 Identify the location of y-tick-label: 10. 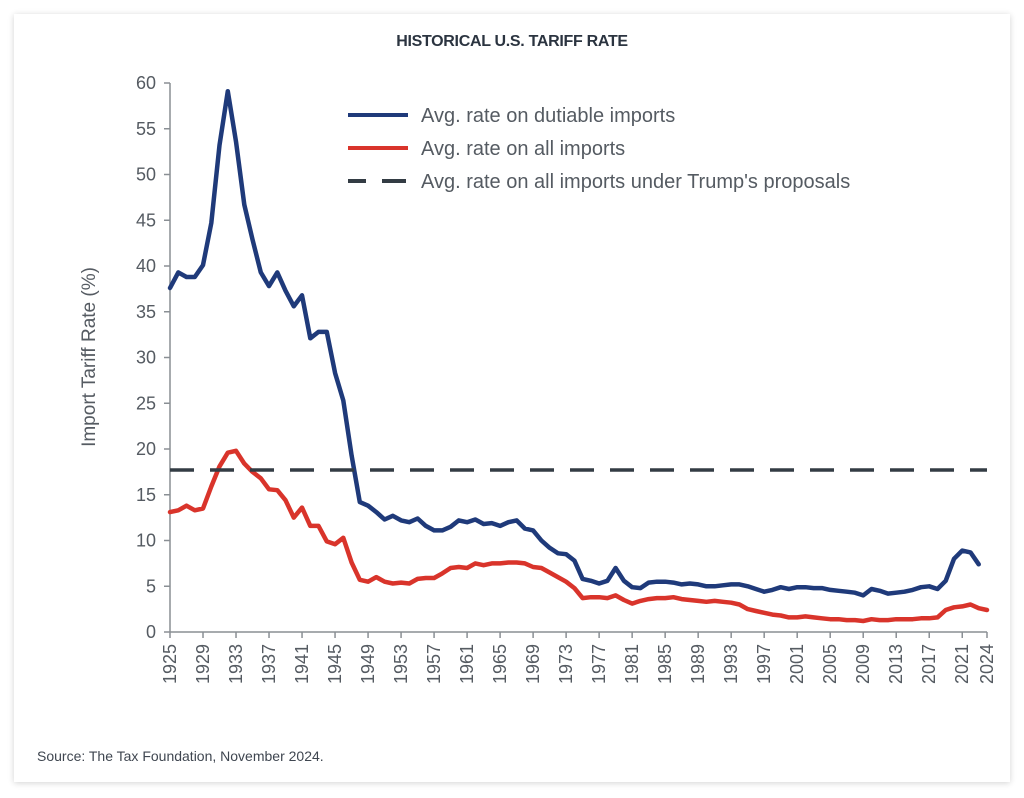
(146, 541).